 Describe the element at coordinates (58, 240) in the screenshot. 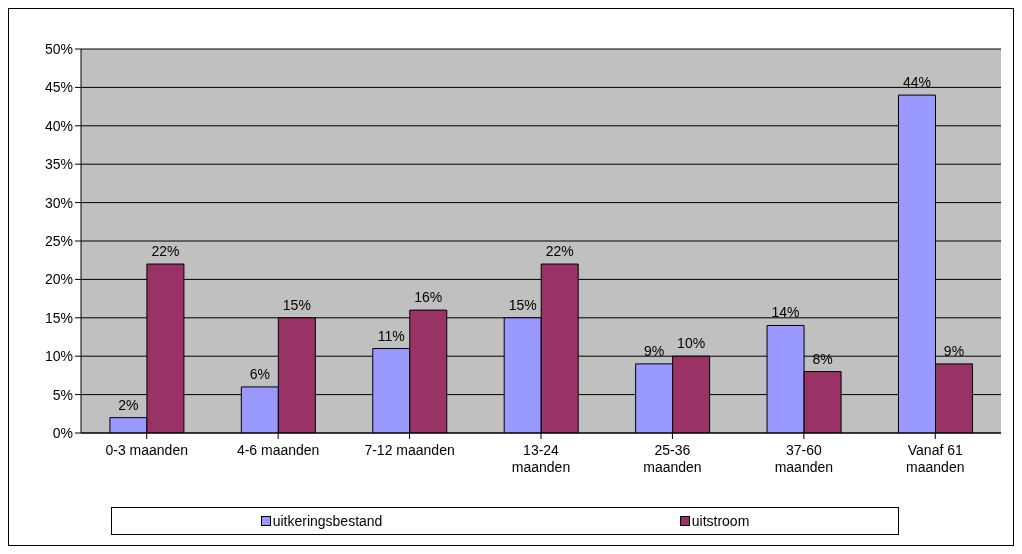

I see `y-tick-label: 25%` at that location.